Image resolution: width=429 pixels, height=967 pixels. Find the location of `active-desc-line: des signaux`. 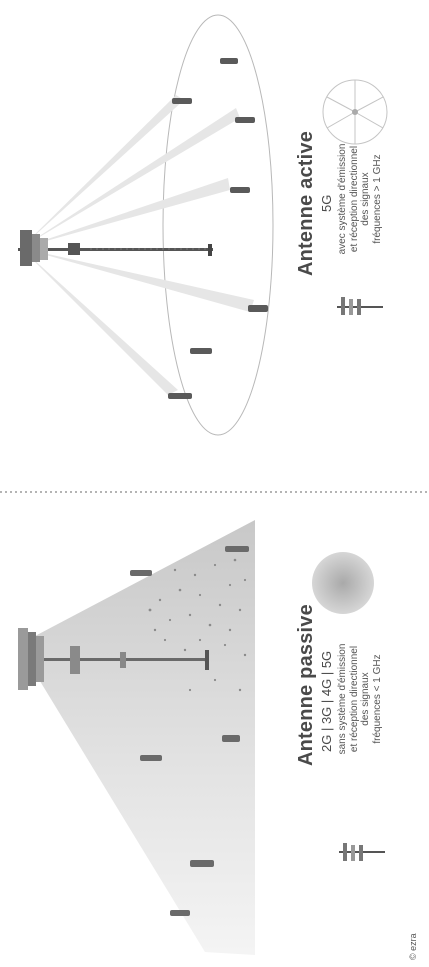

active-desc-line: des signaux is located at coordinates (365, 199).